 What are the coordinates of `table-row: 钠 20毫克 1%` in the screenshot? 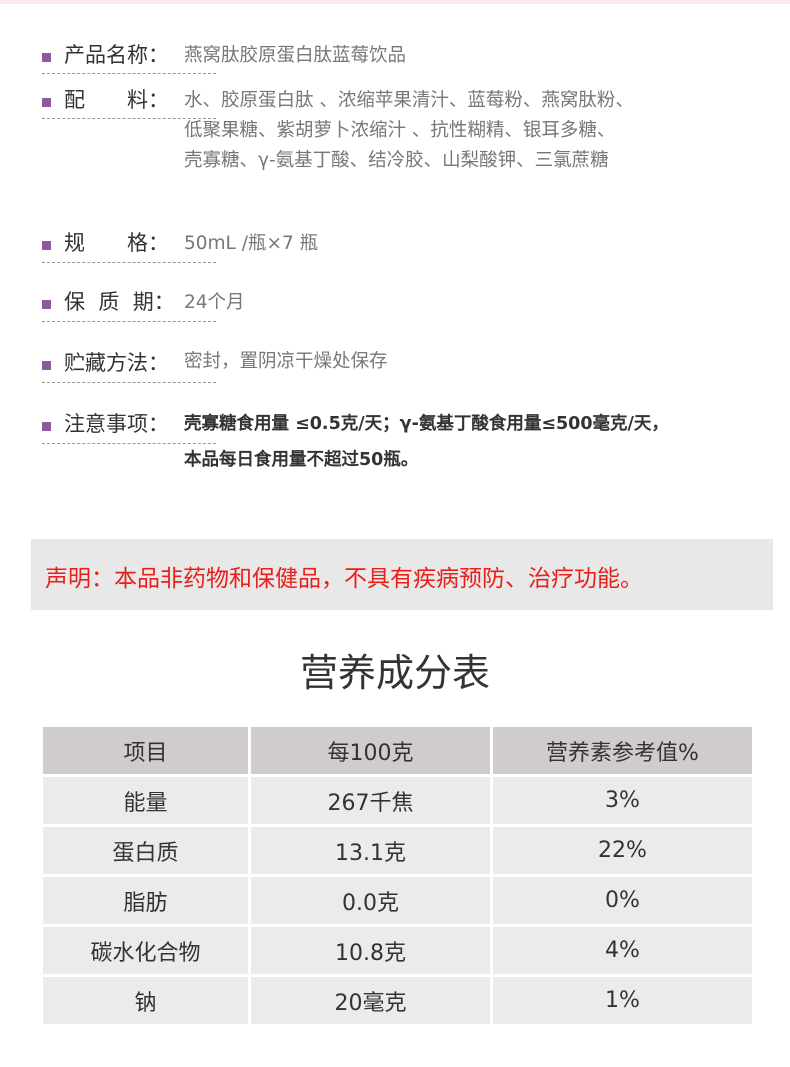 It's located at (397, 1000).